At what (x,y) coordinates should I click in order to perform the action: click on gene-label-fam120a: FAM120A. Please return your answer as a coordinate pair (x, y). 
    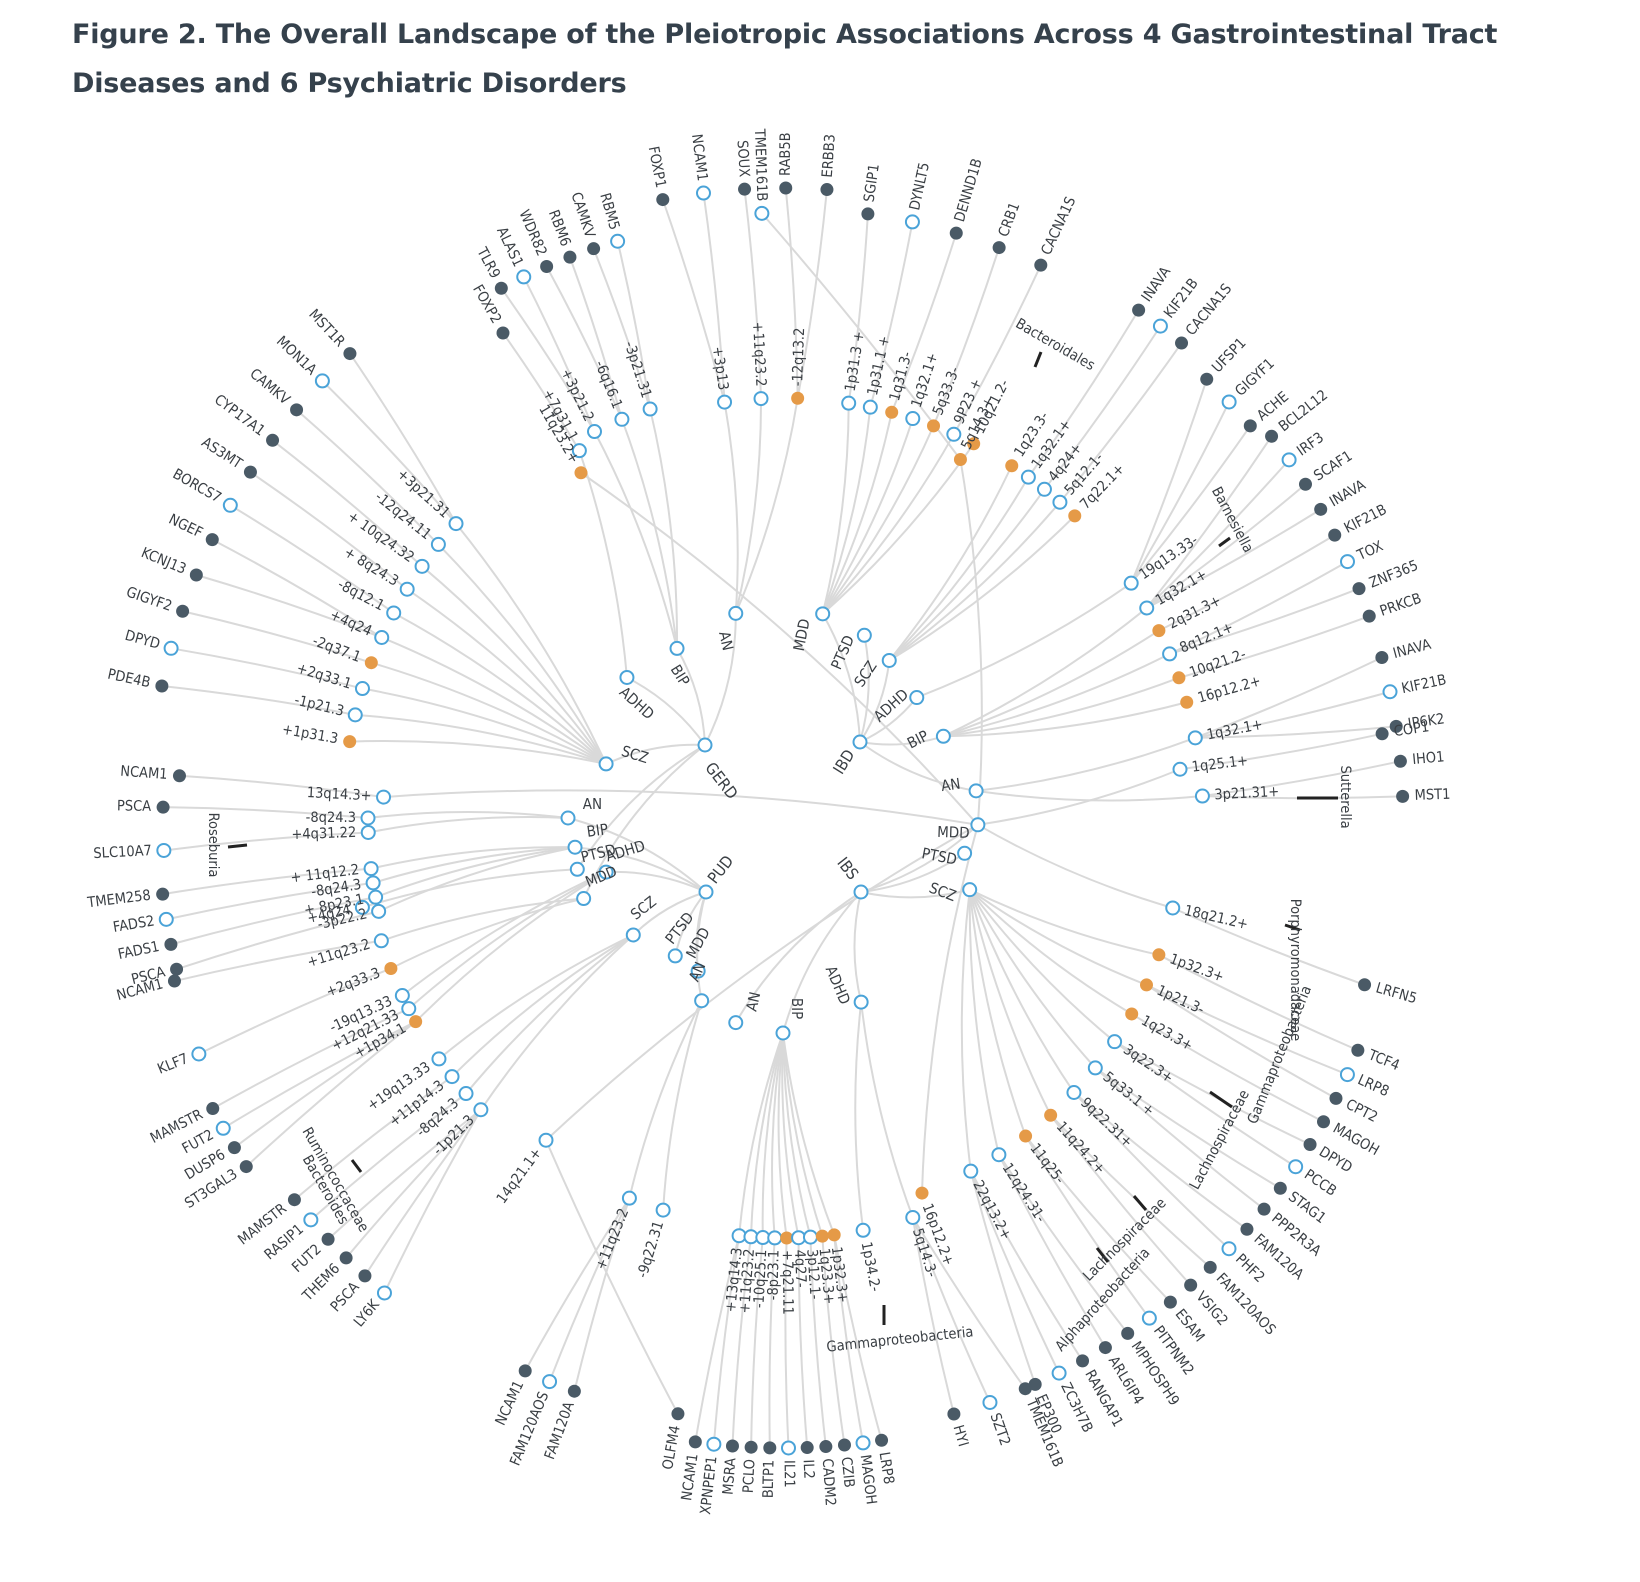
    Looking at the image, I should click on (560, 1431).